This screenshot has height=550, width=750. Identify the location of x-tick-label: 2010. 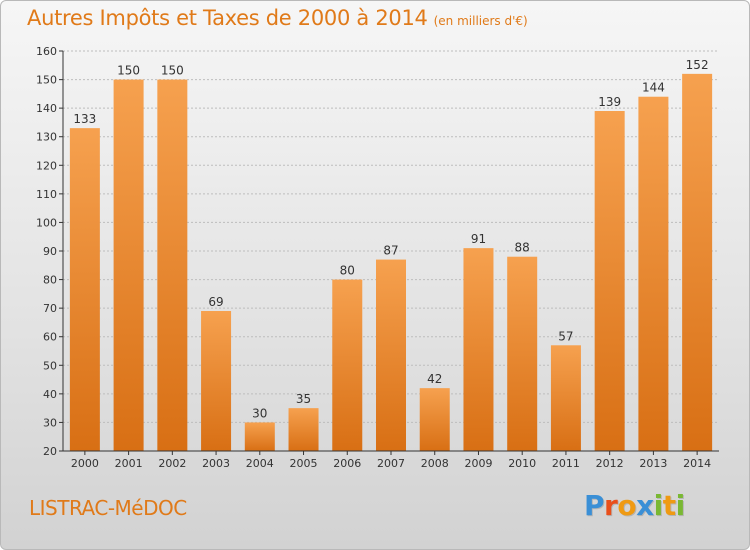
(522, 463).